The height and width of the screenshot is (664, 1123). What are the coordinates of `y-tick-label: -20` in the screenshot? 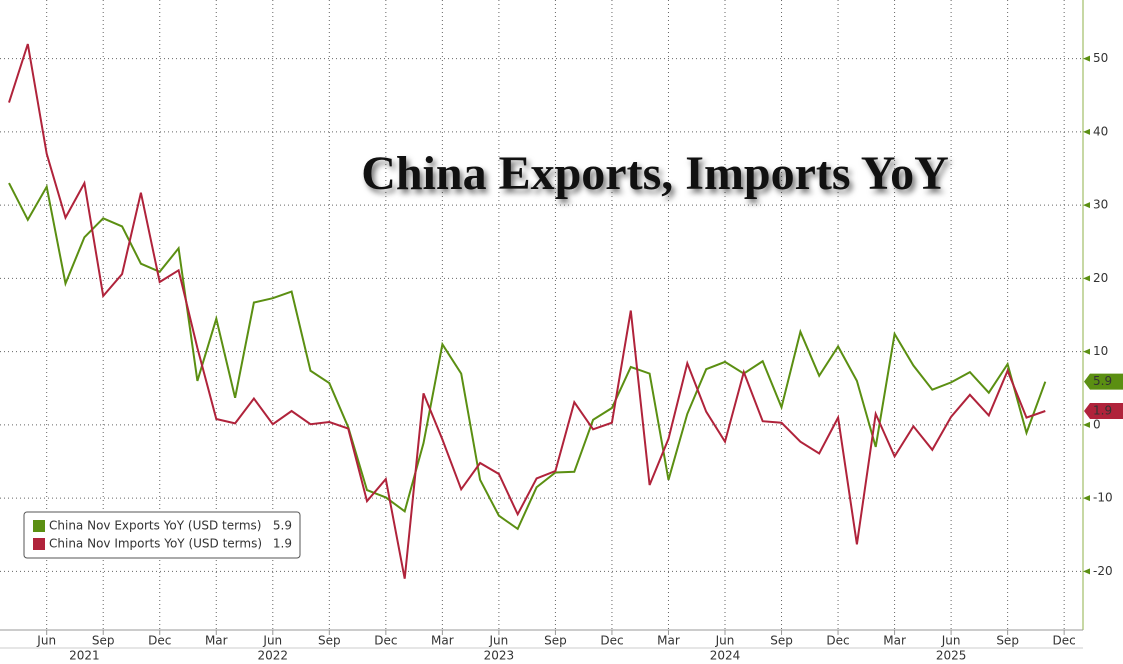 It's located at (1103, 571).